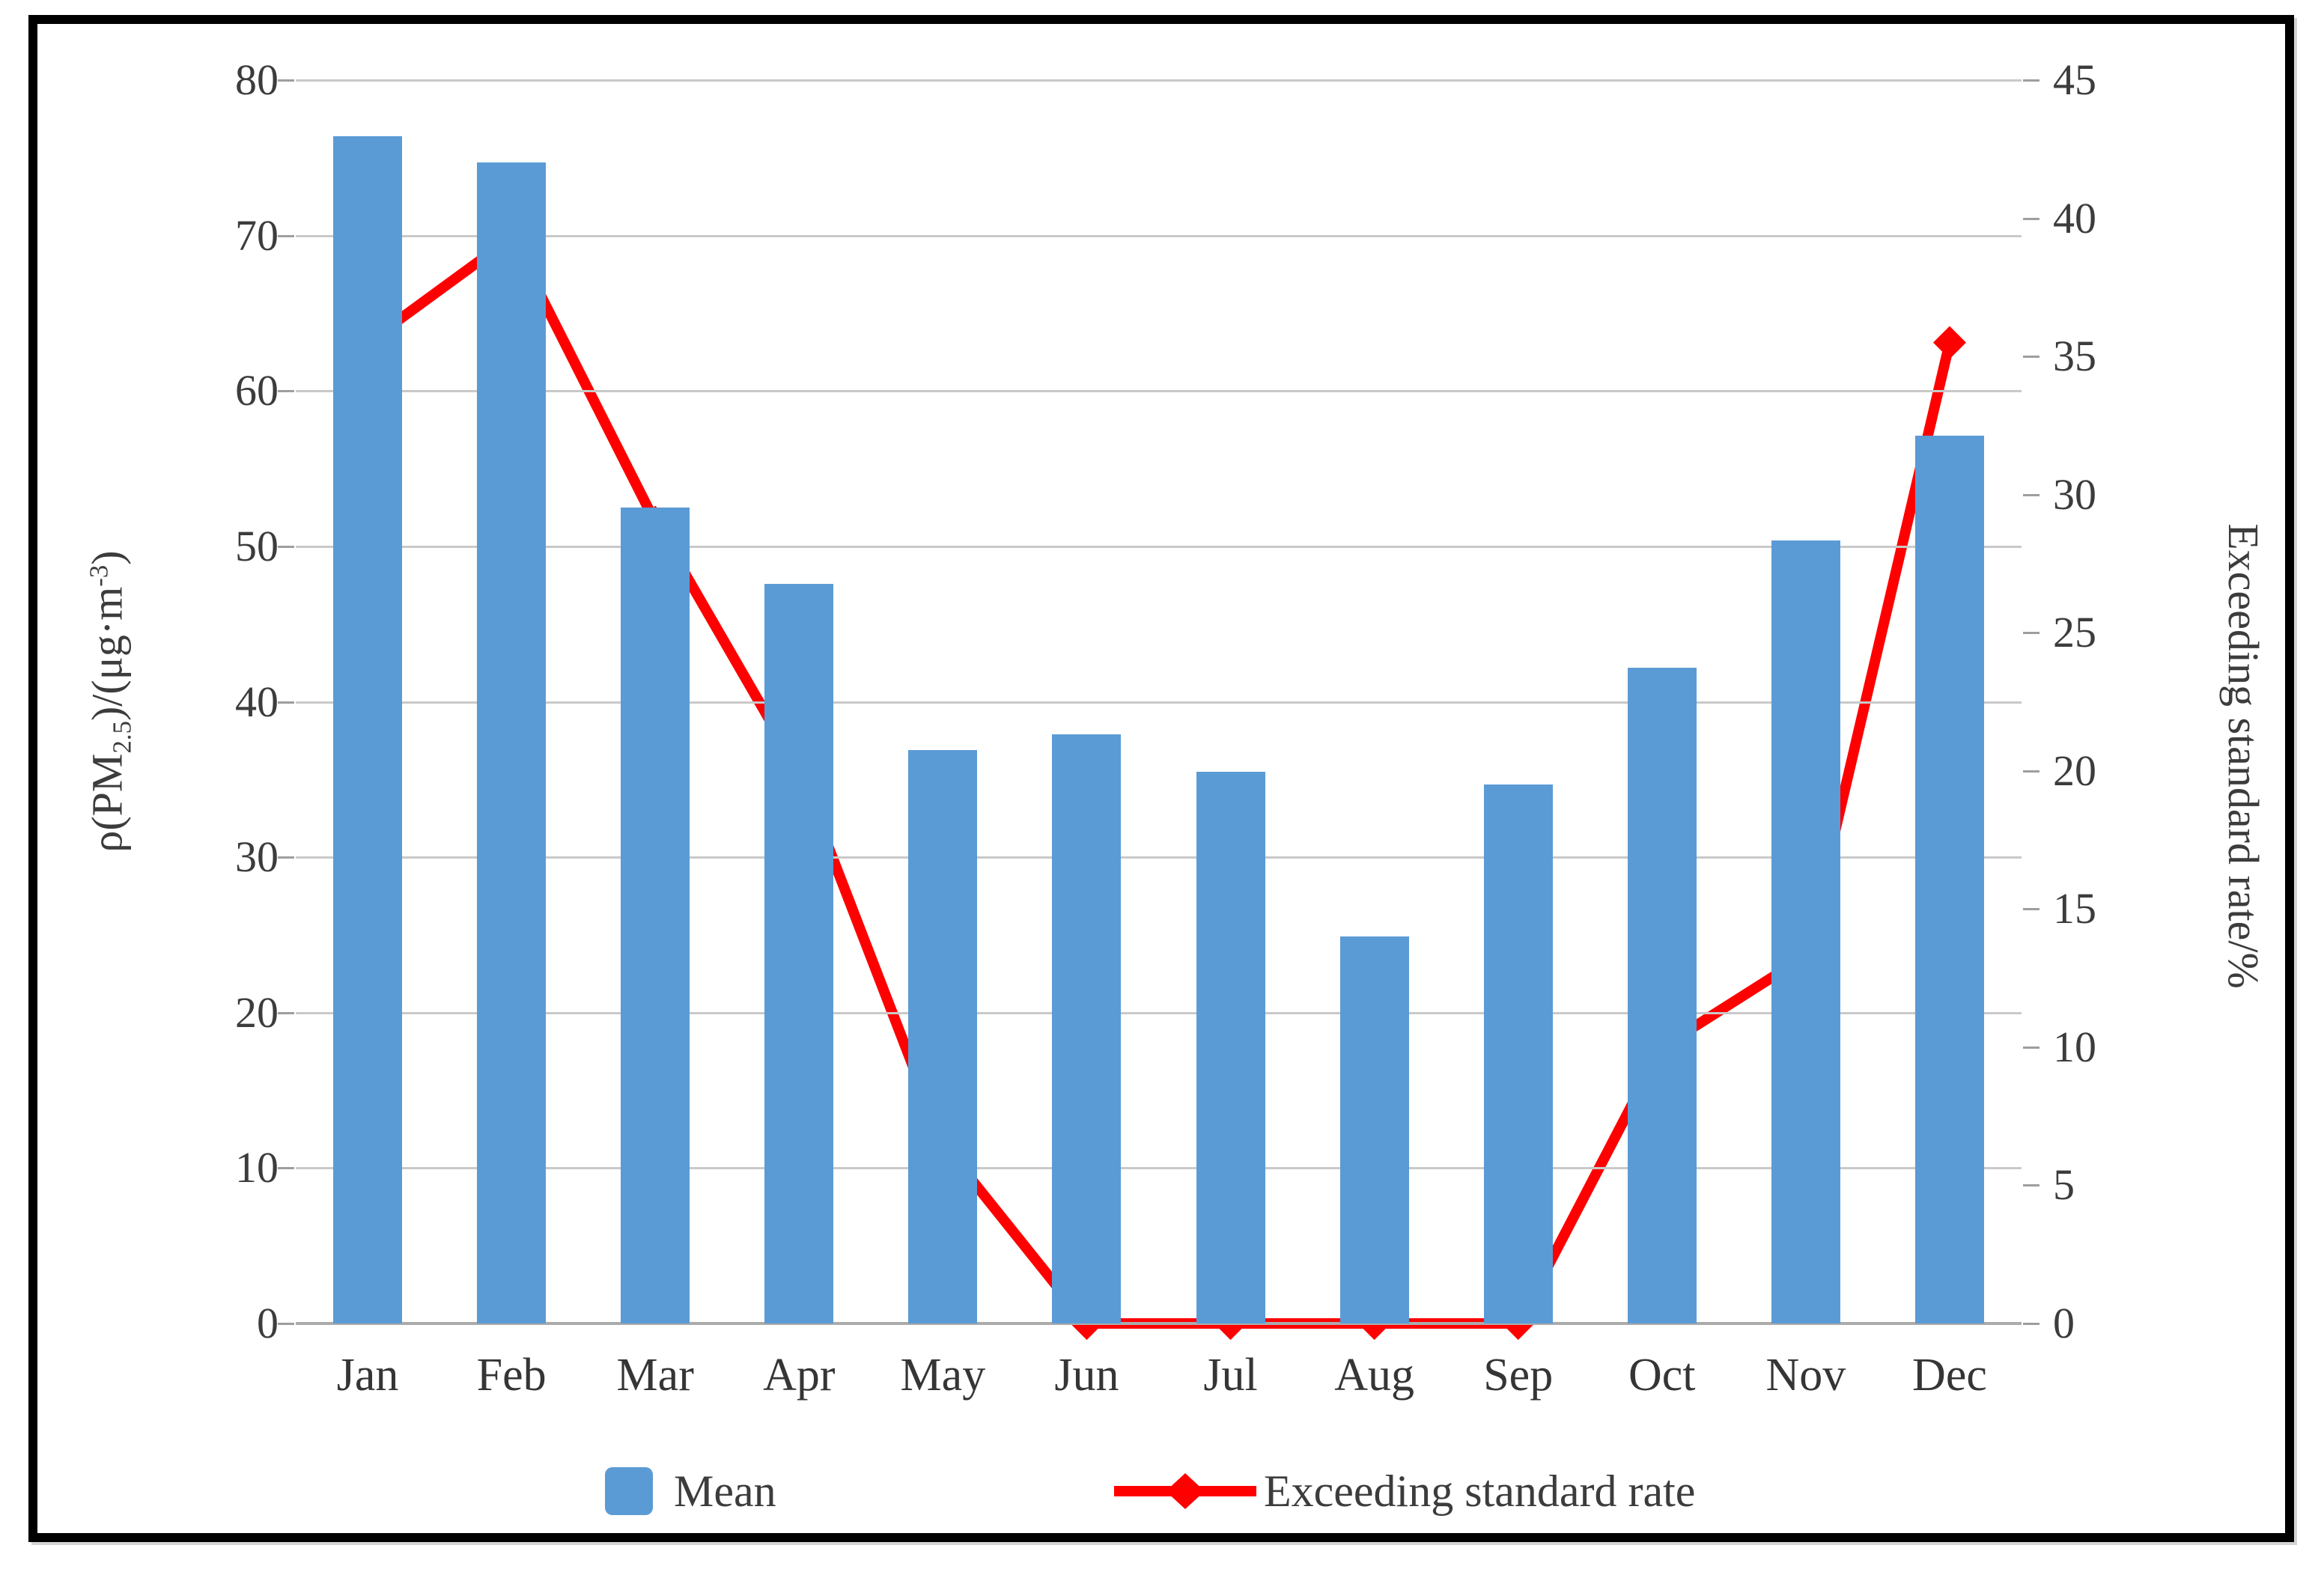 This screenshot has height=1572, width=2324. Describe the element at coordinates (1662, 1375) in the screenshot. I see `month-label-oct: Oct` at that location.